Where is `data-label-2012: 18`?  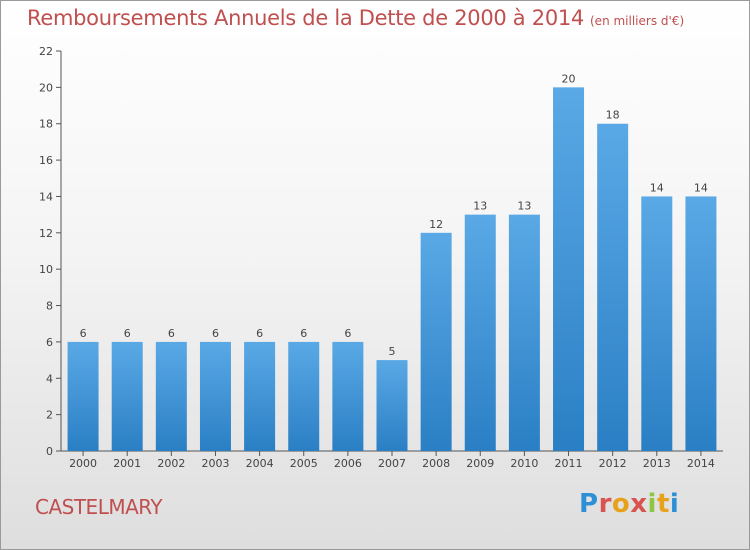 data-label-2012: 18 is located at coordinates (613, 115).